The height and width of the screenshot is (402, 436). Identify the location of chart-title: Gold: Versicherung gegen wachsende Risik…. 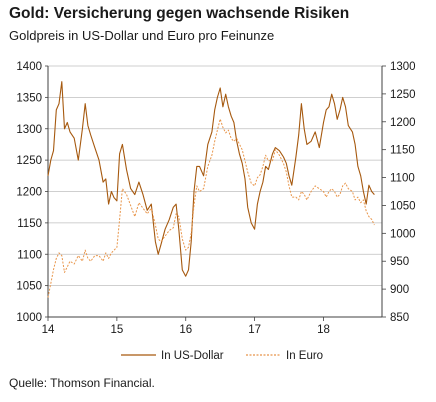
(179, 13).